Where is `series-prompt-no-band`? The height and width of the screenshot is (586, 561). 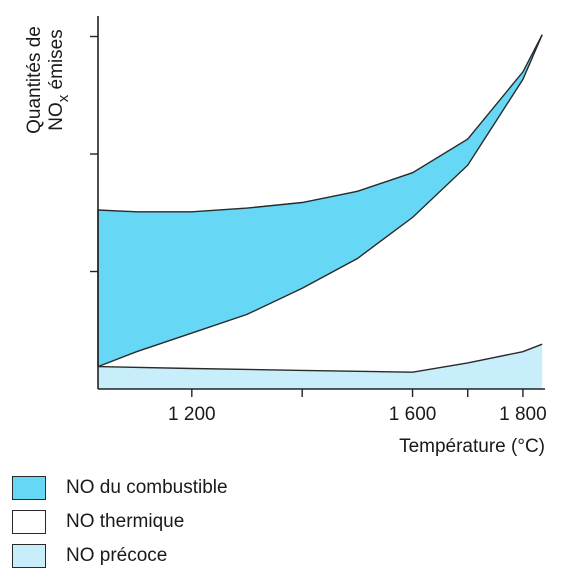
series-prompt-no-band is located at coordinates (320, 366).